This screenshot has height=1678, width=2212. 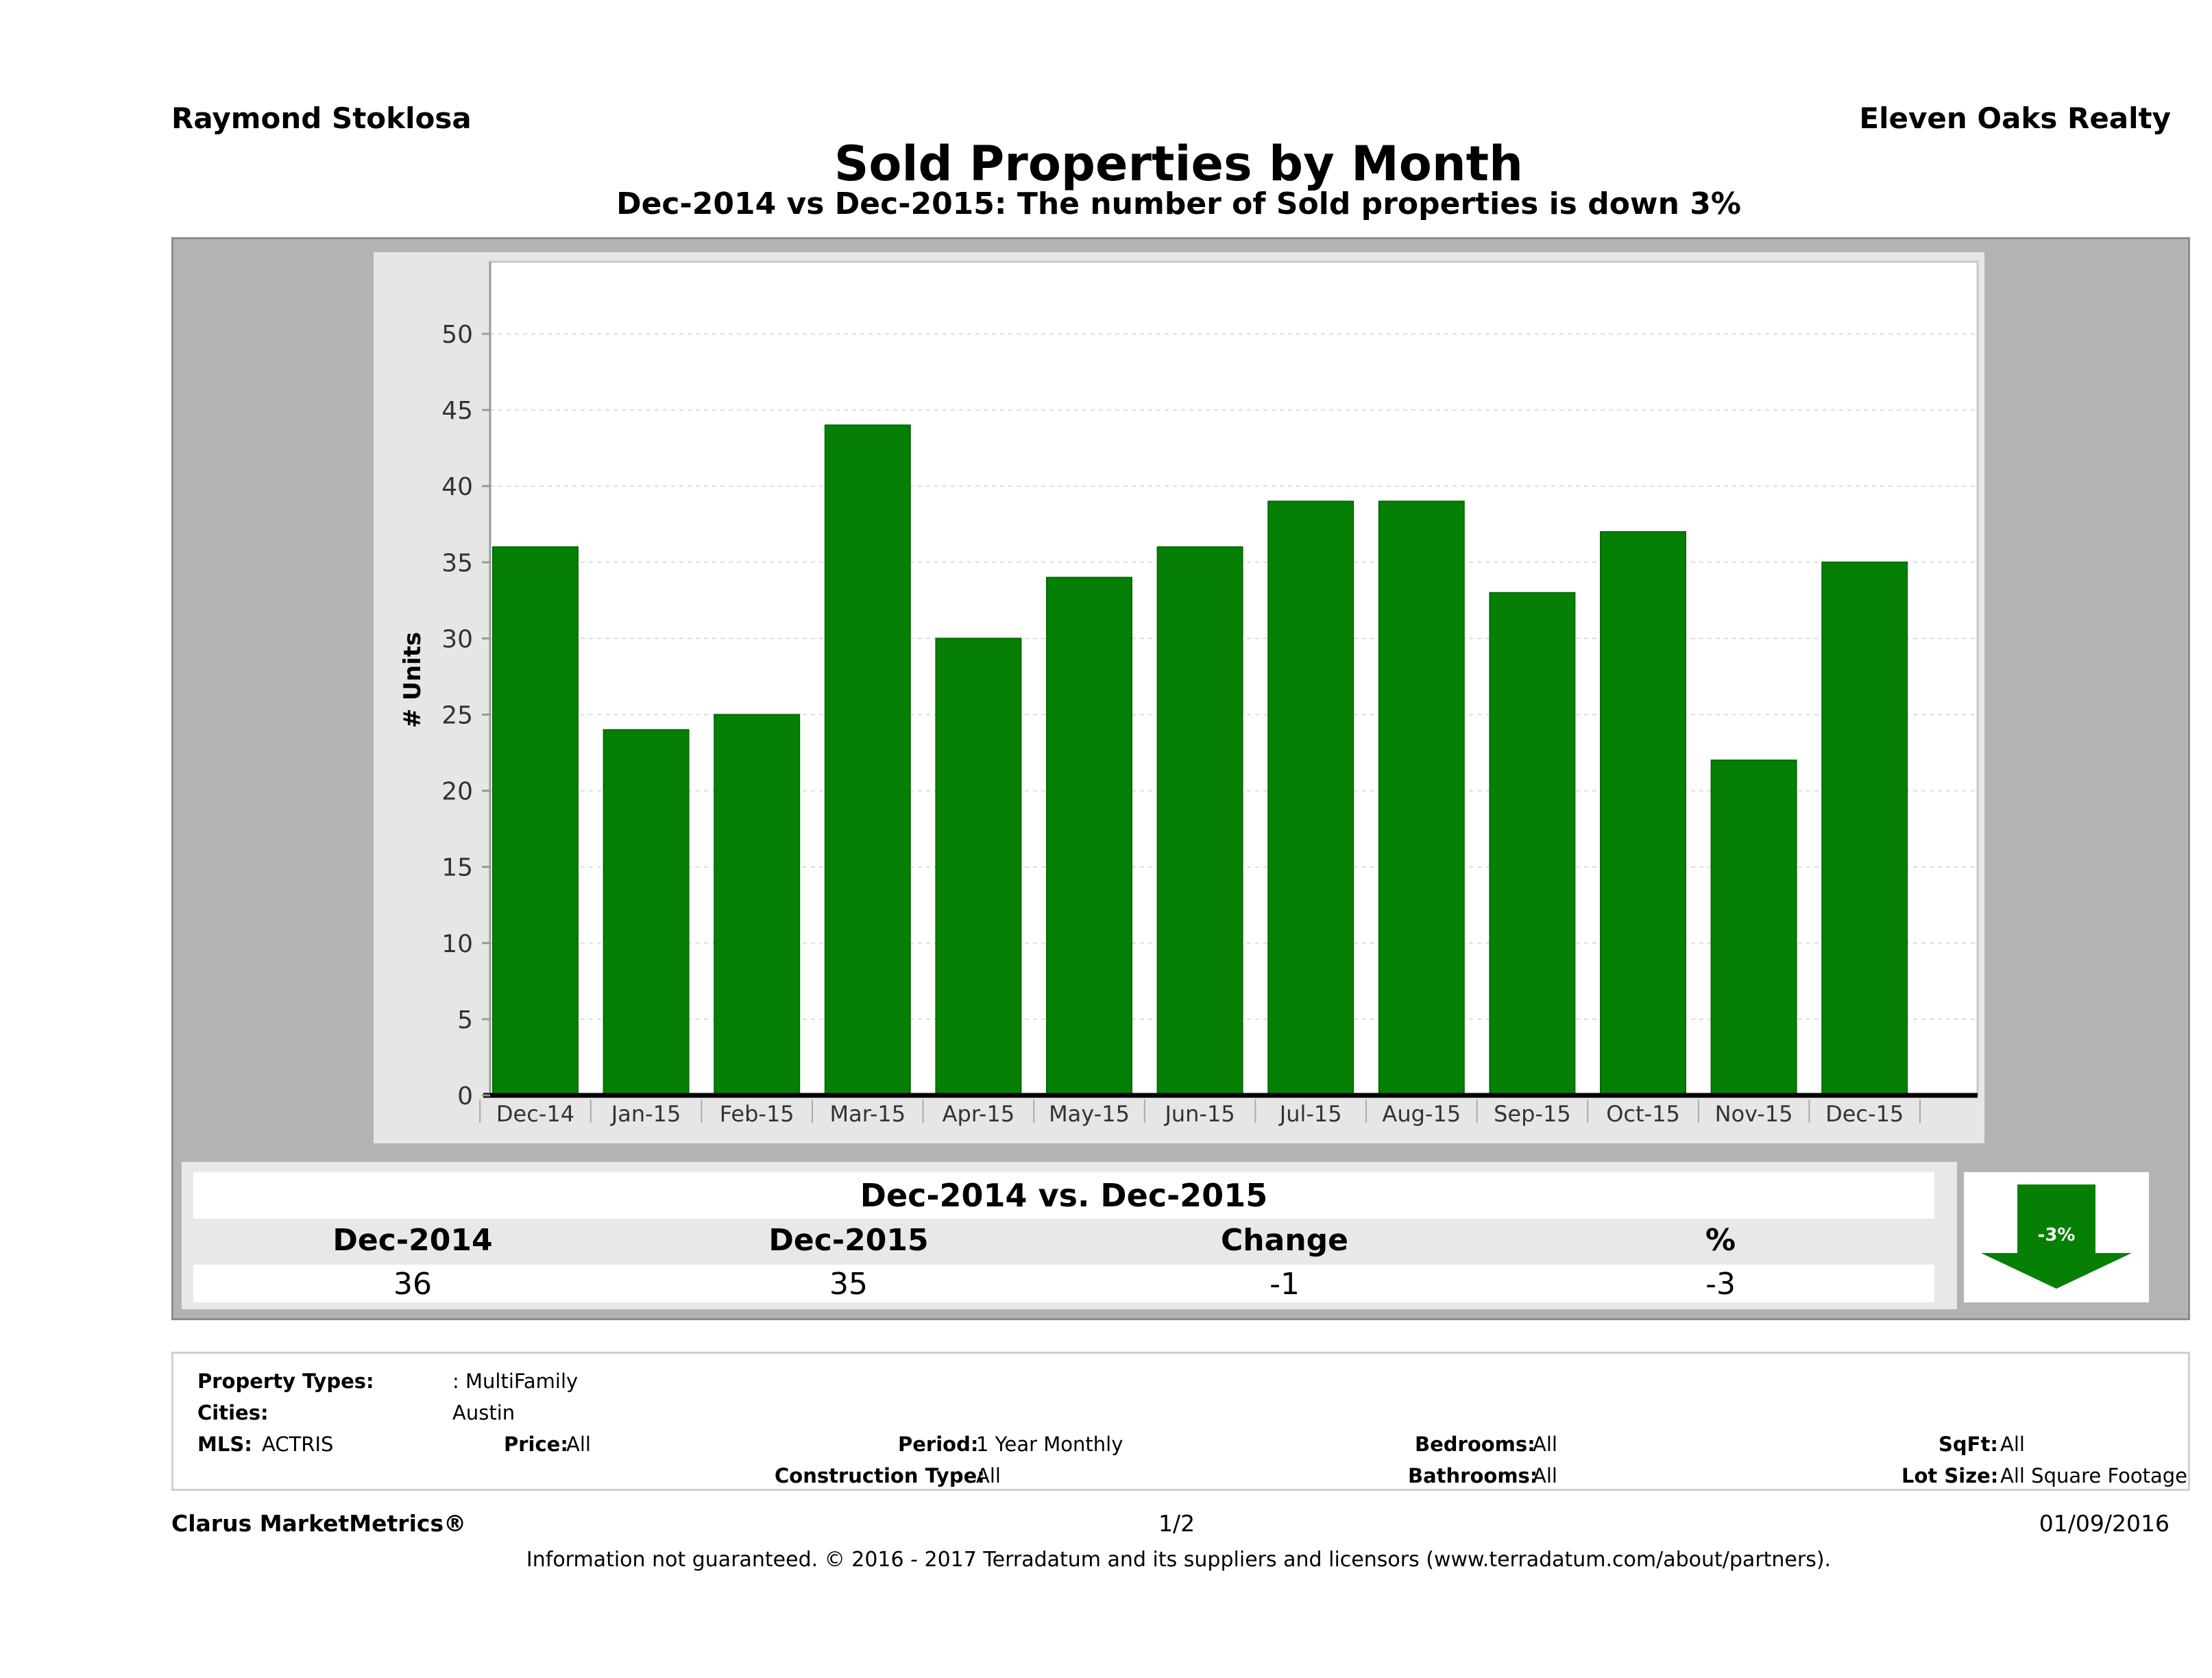 I want to click on y-tick-label: 0, so click(x=465, y=1096).